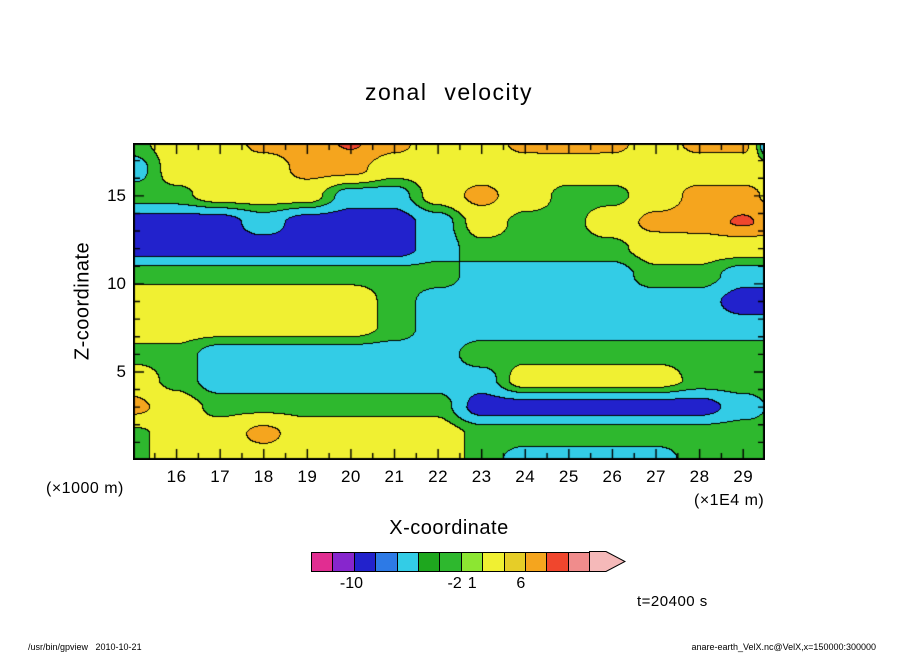 The width and height of the screenshot is (904, 654). What do you see at coordinates (743, 476) in the screenshot?
I see `x-tick-label: 29` at bounding box center [743, 476].